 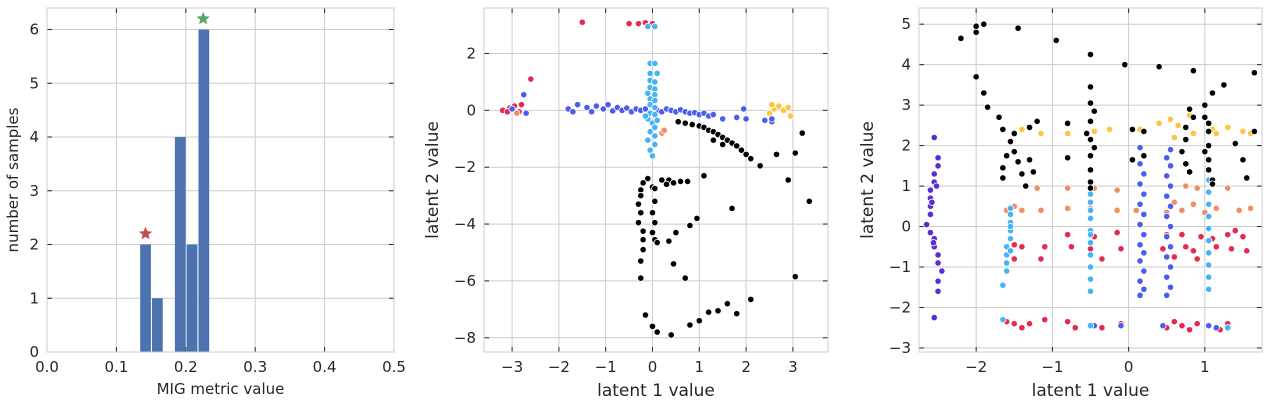 I want to click on x-tick-label: 0.3, so click(x=255, y=367).